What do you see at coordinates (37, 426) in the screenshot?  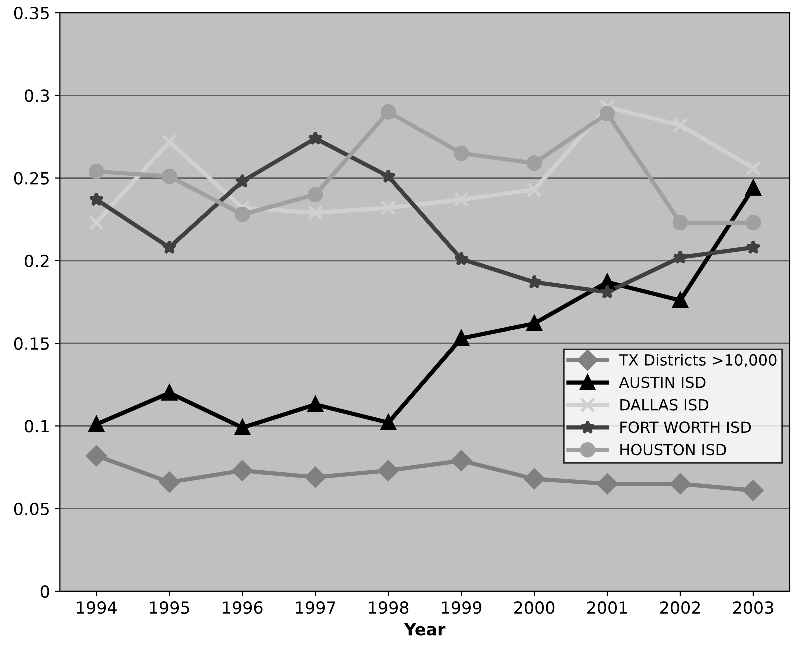 I see `y-tick-label: 0.1` at bounding box center [37, 426].